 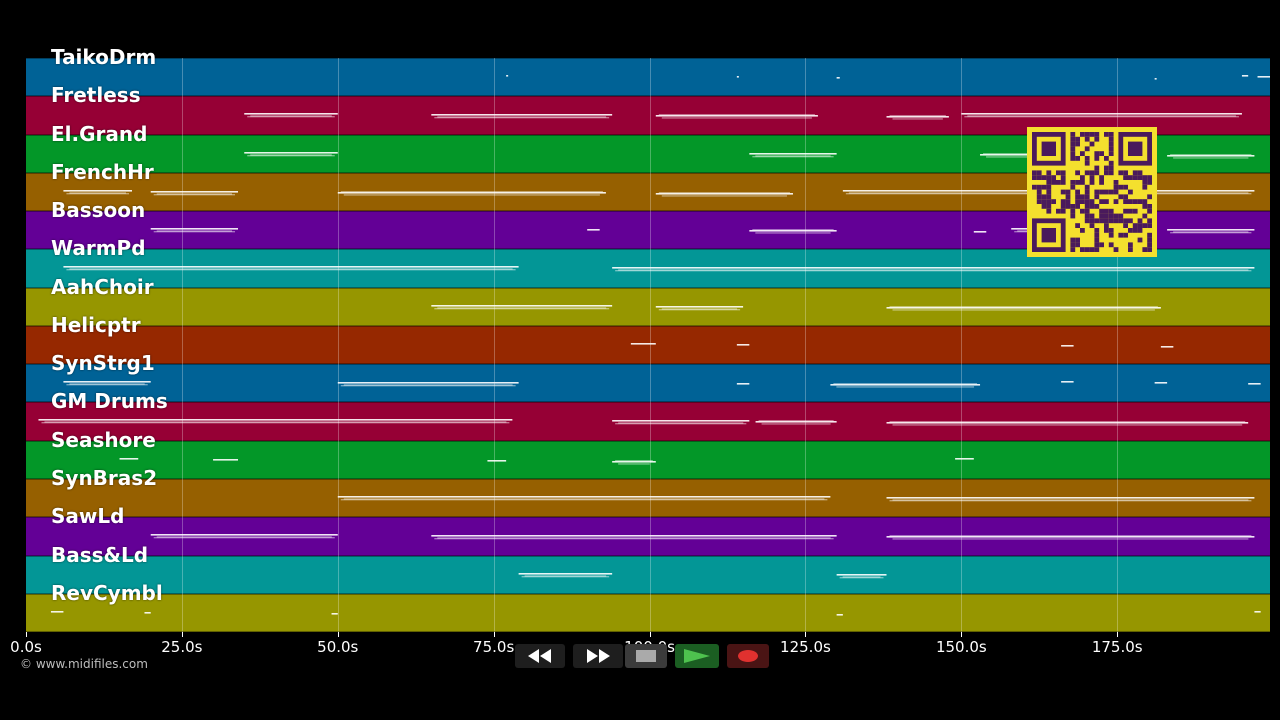 I want to click on record-icon, so click(x=748, y=656).